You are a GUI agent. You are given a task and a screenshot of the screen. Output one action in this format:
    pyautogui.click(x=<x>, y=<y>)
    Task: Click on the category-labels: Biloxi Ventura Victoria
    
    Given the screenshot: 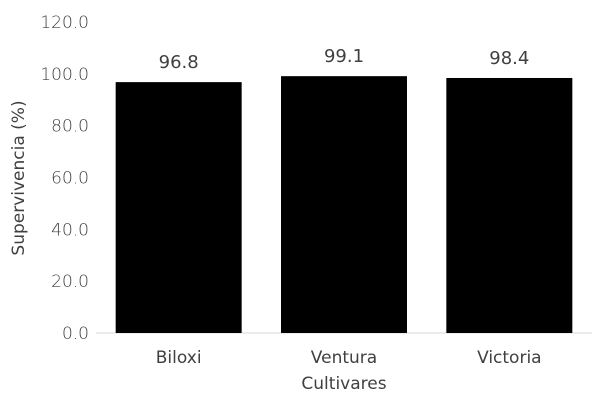 What is the action you would take?
    pyautogui.click(x=349, y=358)
    